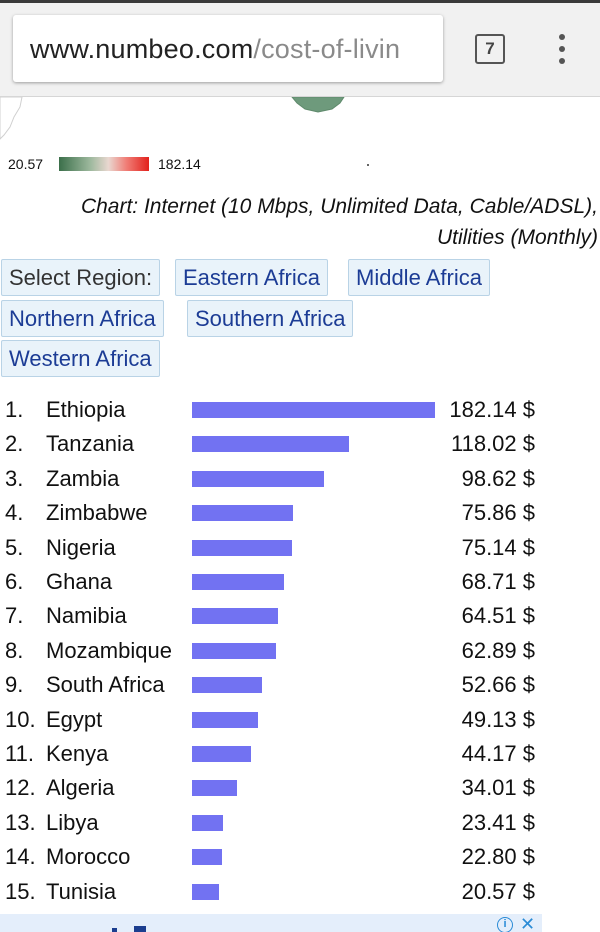  I want to click on country-name: Tunisia, so click(81, 891).